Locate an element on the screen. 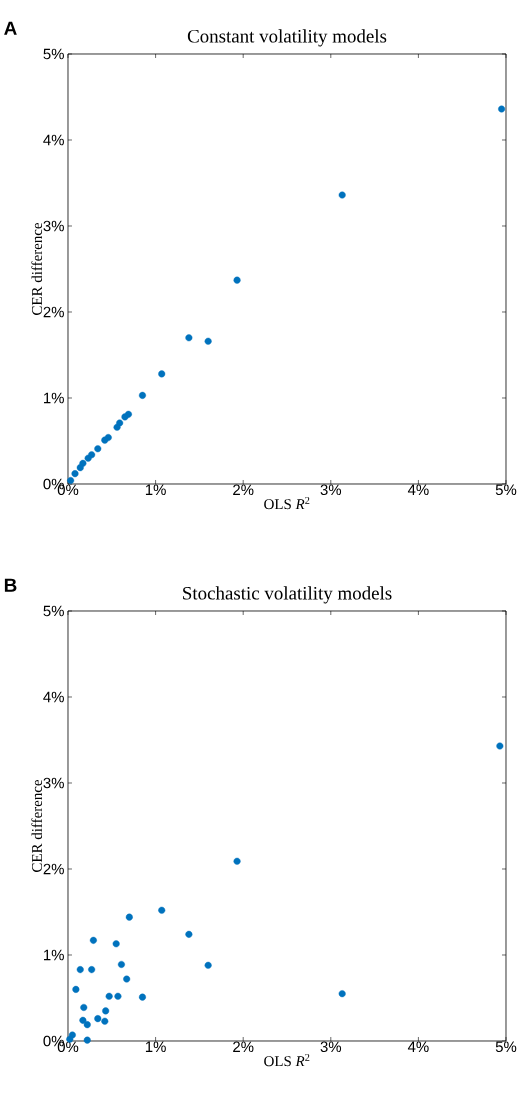 The height and width of the screenshot is (1098, 520). text: B is located at coordinates (10, 585).